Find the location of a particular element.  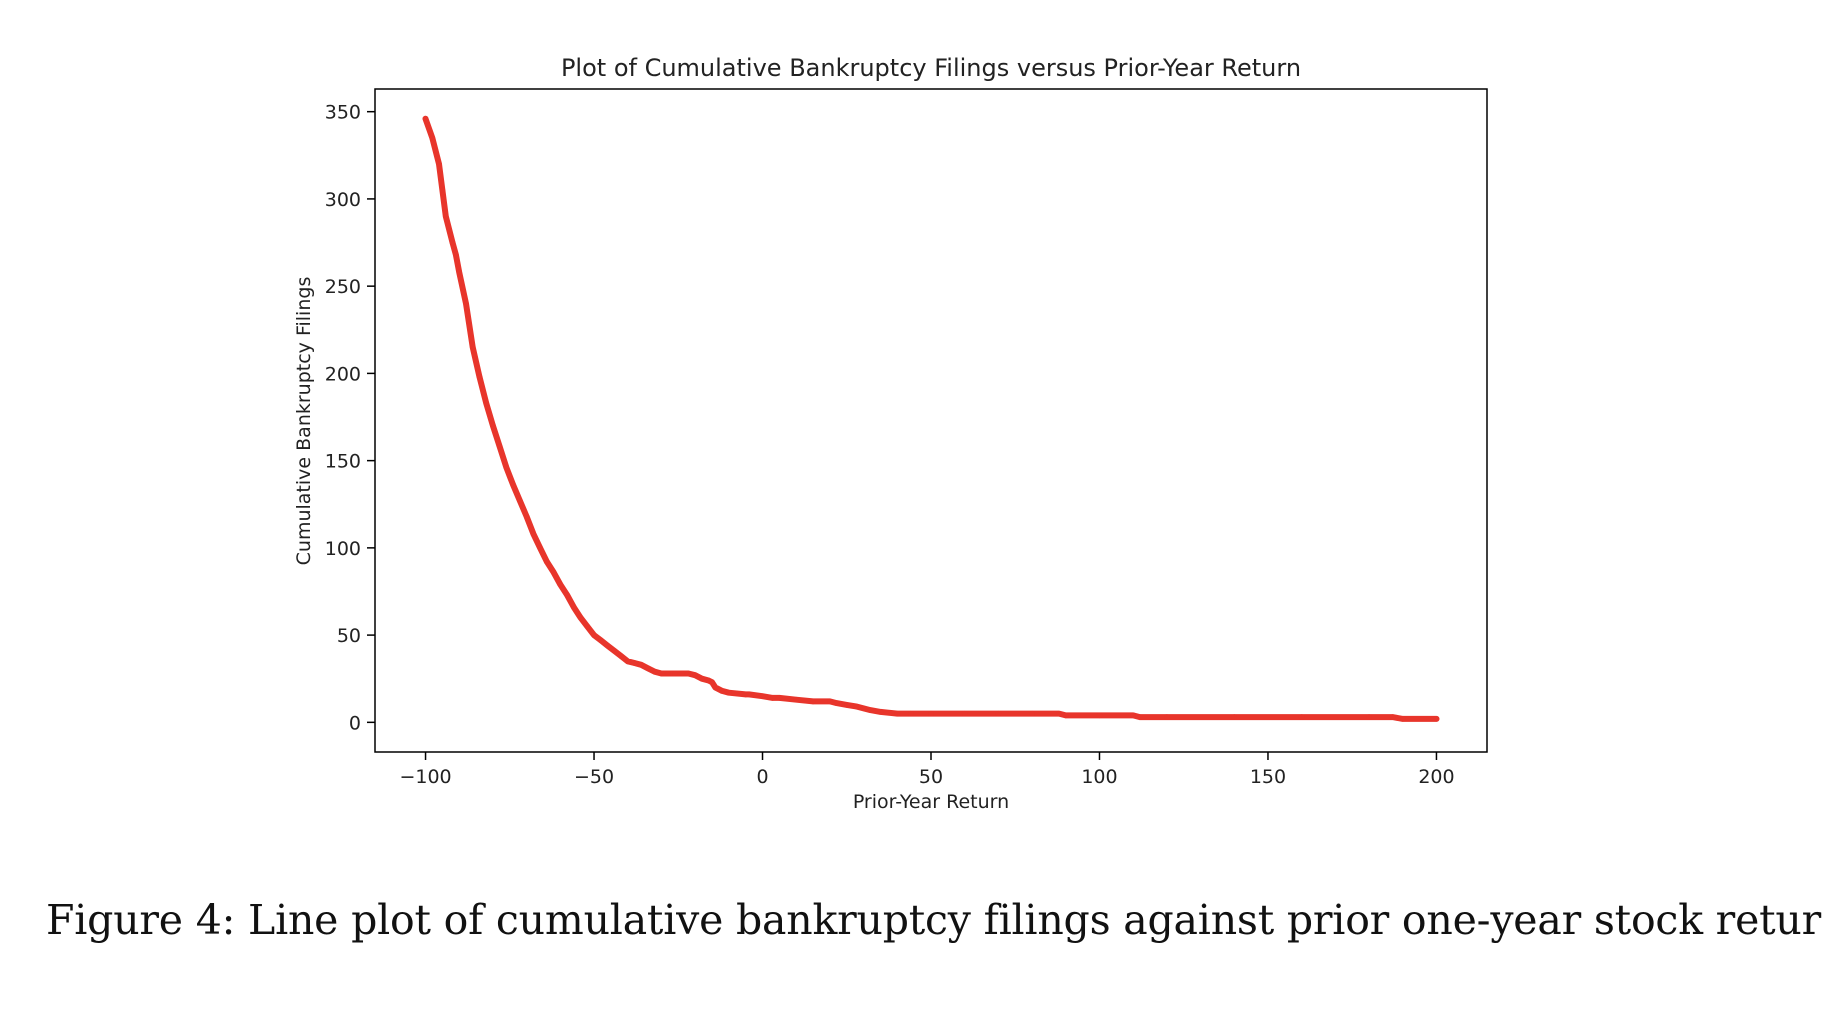

y-axis-label: Cumulative Bankruptcy Filings is located at coordinates (304, 421).